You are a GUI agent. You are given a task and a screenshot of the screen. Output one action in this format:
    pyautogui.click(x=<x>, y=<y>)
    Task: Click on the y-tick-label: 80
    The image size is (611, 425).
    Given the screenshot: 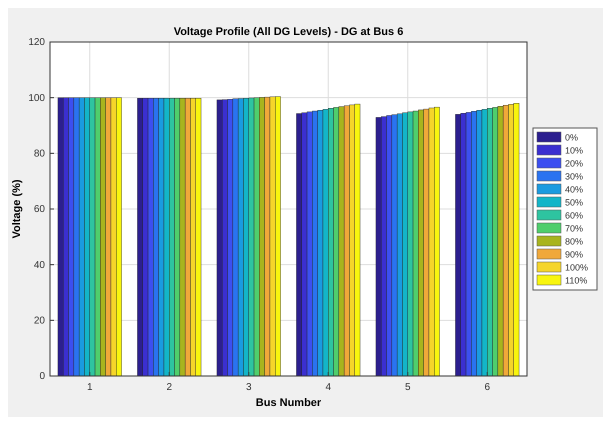 What is the action you would take?
    pyautogui.click(x=40, y=154)
    